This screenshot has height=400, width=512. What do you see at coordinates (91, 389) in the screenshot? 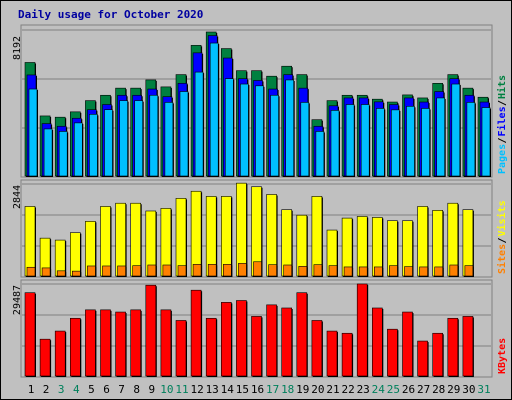
I see `x-tick-label: 5` at bounding box center [91, 389].